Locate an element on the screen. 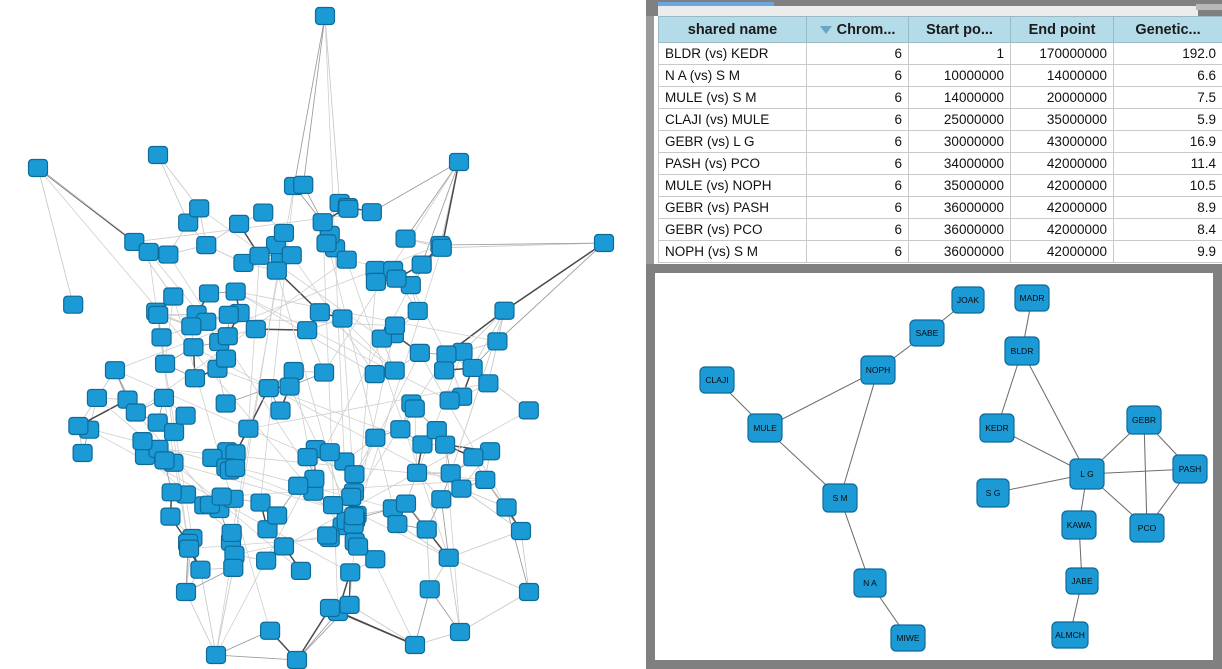 This screenshot has width=1222, height=669. network-node: PASH is located at coordinates (1190, 469).